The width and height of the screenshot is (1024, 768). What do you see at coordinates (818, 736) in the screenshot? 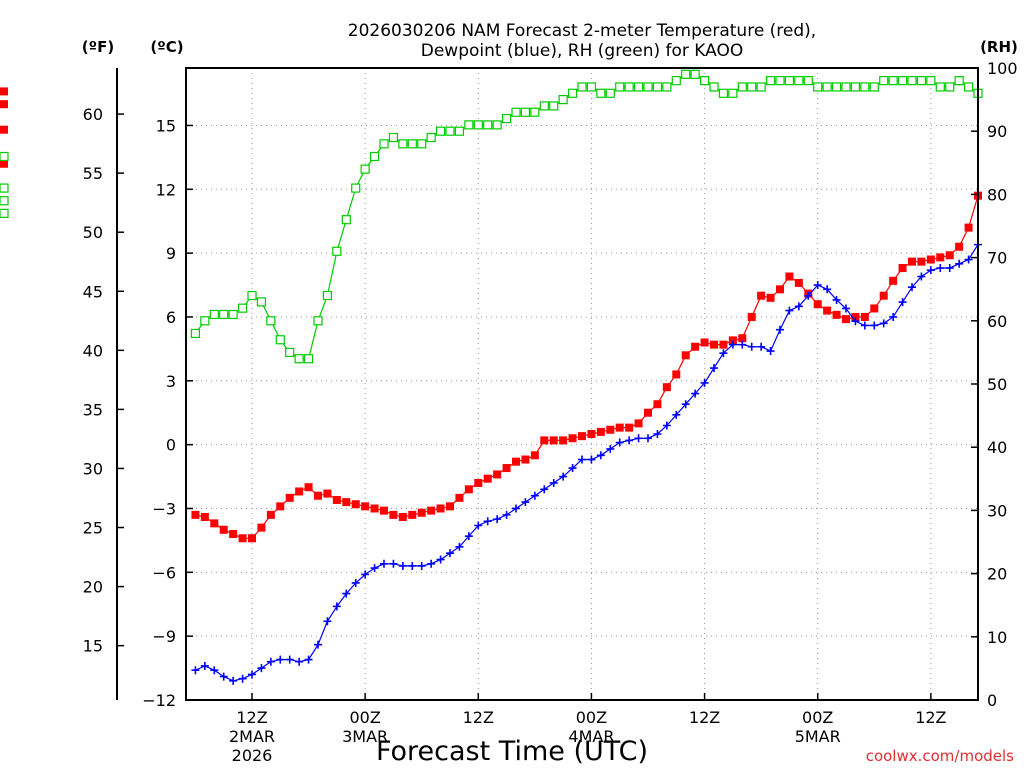
I see `tick-label-date: 5MAR` at bounding box center [818, 736].